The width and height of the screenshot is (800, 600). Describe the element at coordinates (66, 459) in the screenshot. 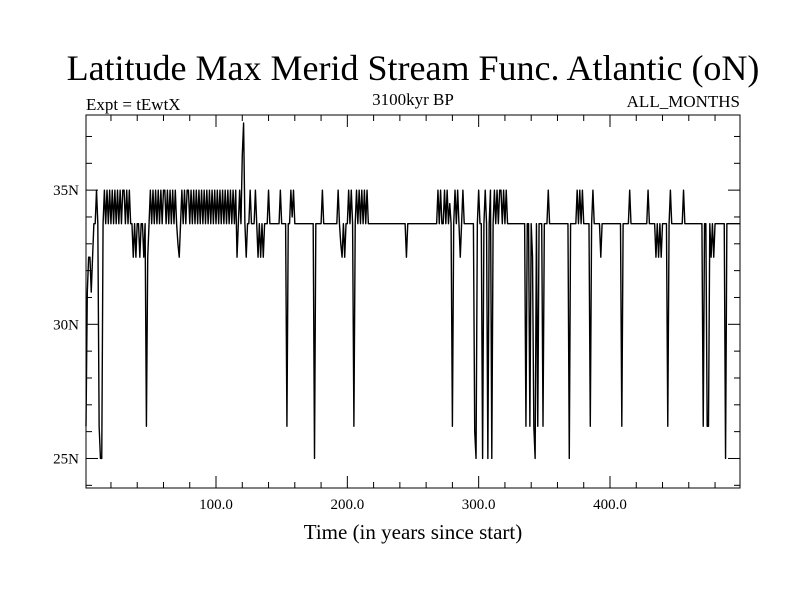

I see `y-tick-label: 25N` at that location.